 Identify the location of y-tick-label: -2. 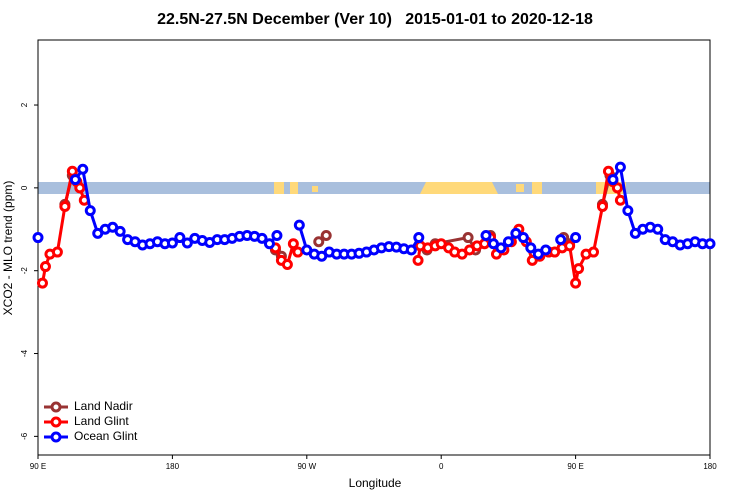
(24, 271).